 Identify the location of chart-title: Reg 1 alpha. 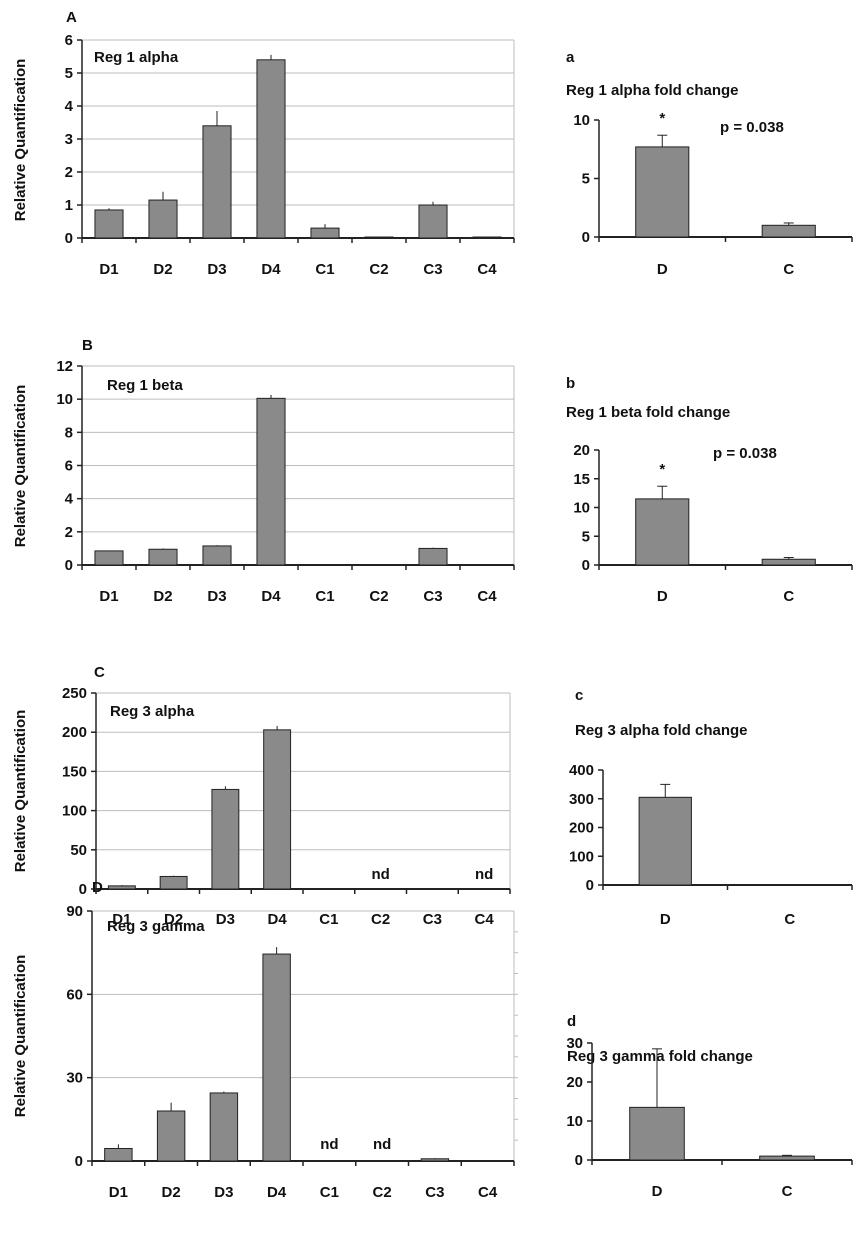
(136, 57).